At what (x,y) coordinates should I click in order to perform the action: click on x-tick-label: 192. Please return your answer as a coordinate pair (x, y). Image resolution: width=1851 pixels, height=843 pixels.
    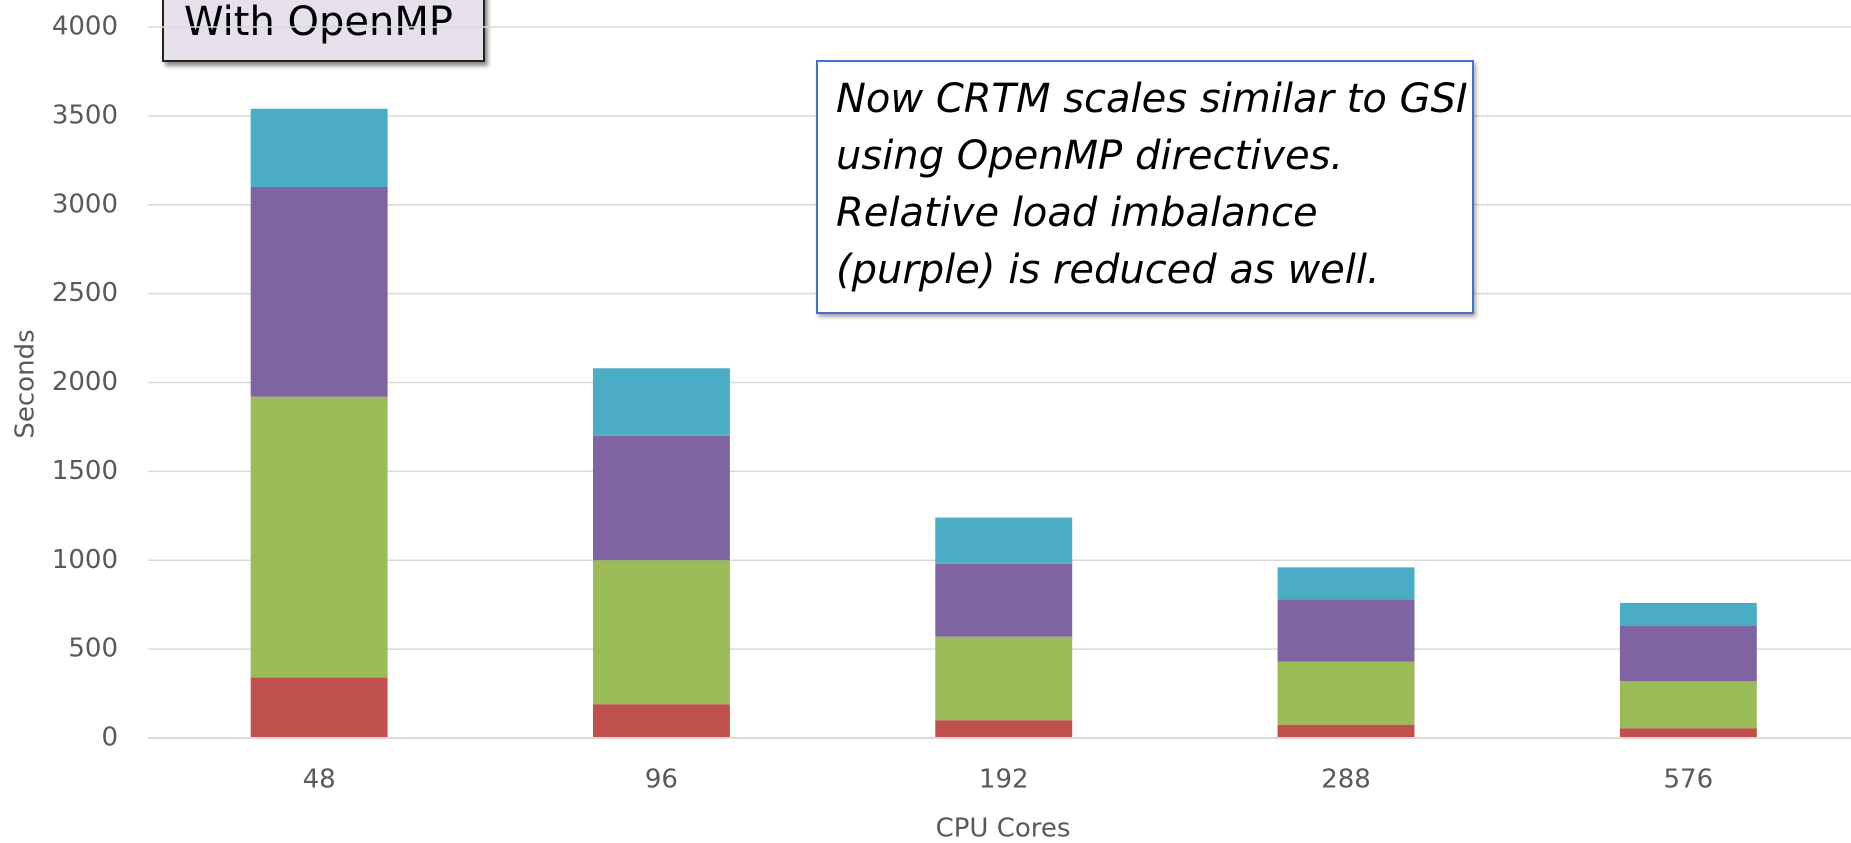
    Looking at the image, I should click on (1004, 780).